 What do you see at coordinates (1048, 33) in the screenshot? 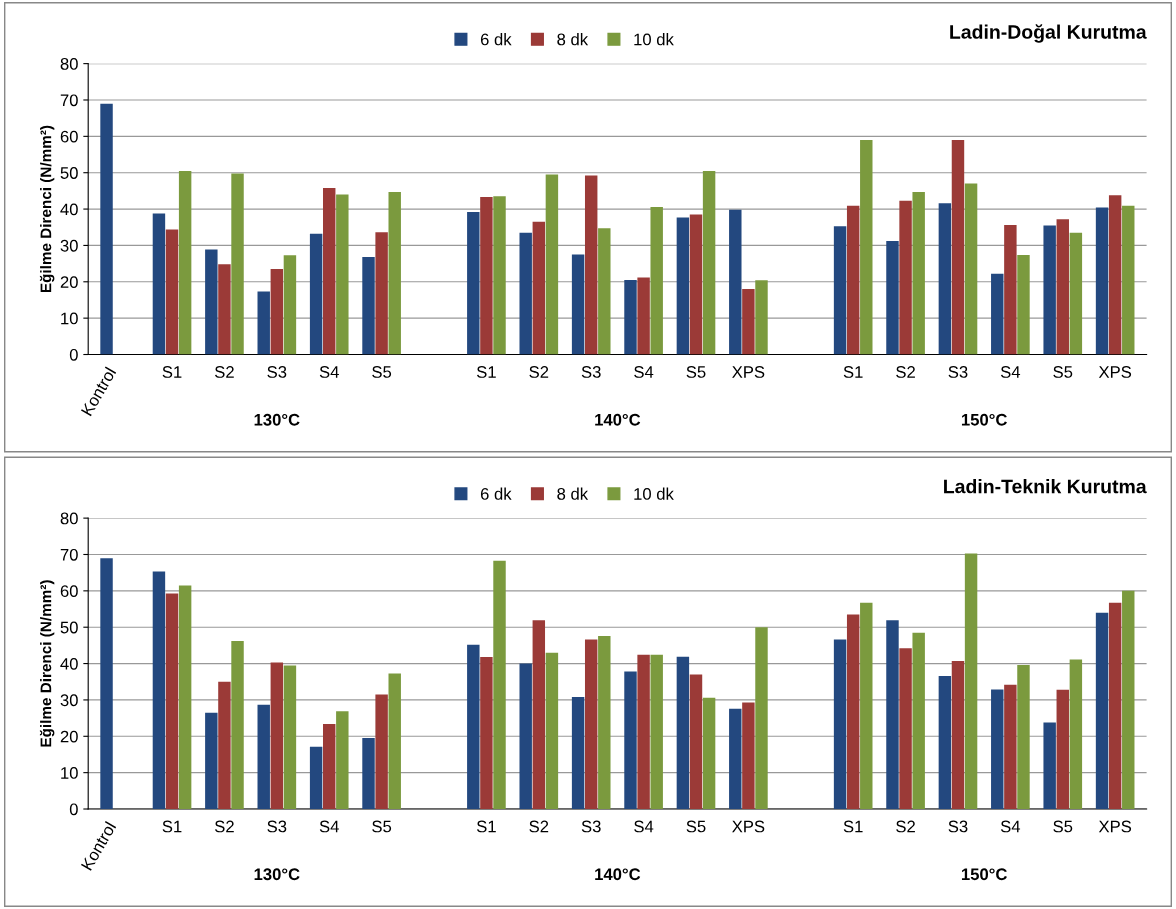
I see `chart-title: Ladin-Doğal Kurutma` at bounding box center [1048, 33].